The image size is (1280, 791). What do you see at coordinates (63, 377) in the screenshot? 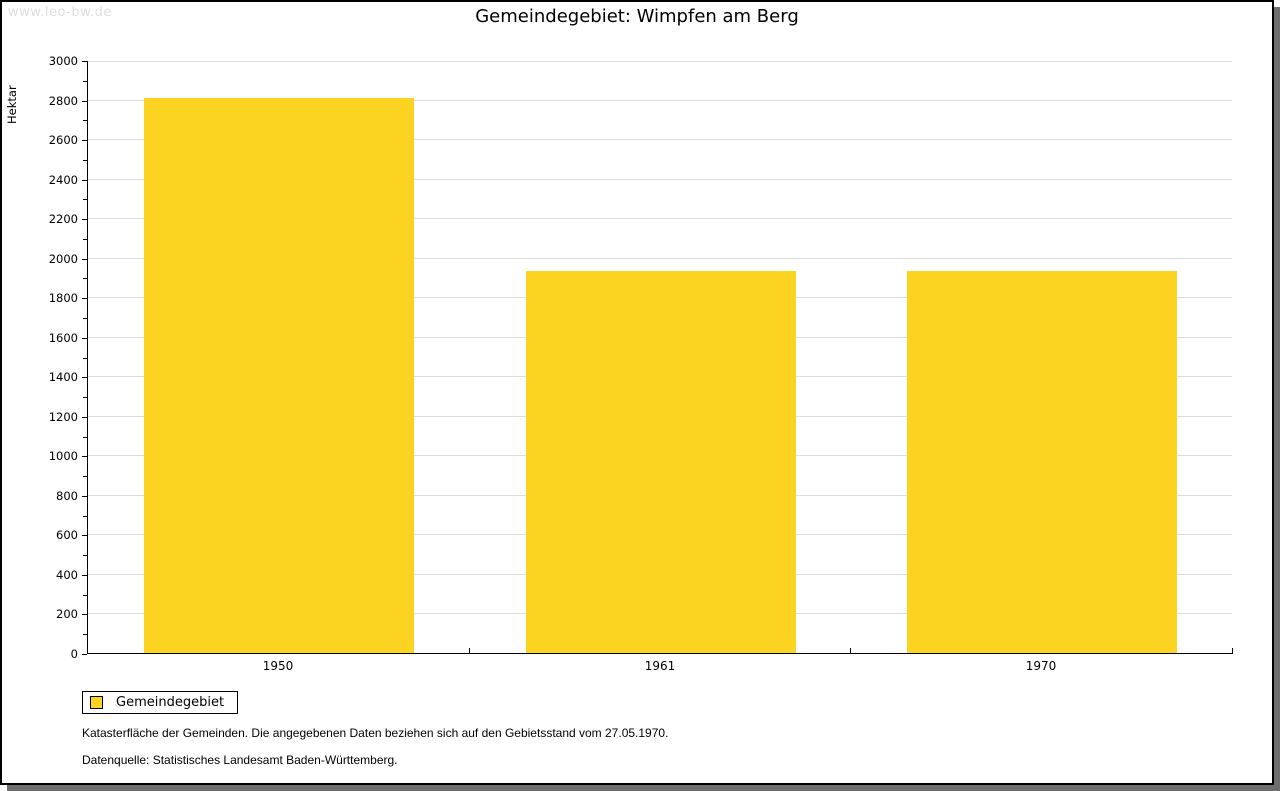
I see `y-axis-tick-label: 1400` at bounding box center [63, 377].